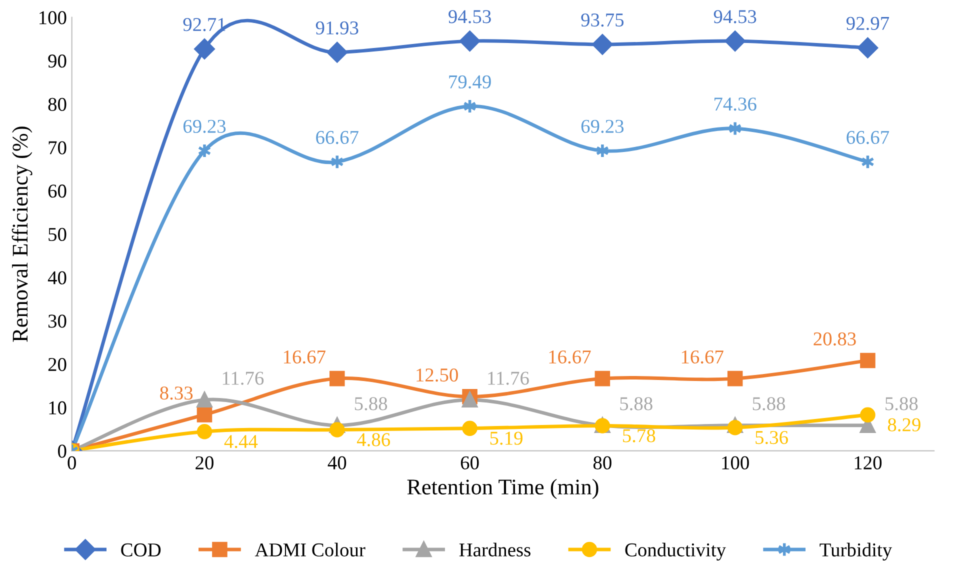 The height and width of the screenshot is (578, 958). What do you see at coordinates (470, 81) in the screenshot?
I see `data-label: 79.49` at bounding box center [470, 81].